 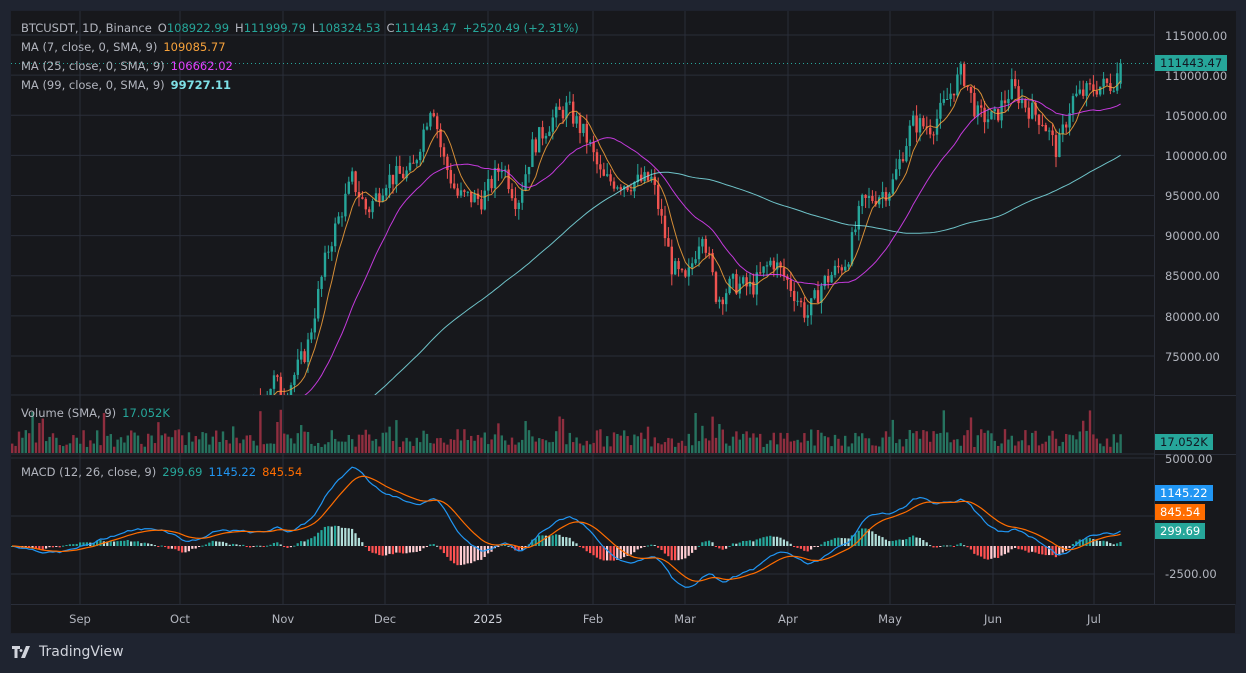 I want to click on ma7-value: 109085.77, so click(x=194, y=47).